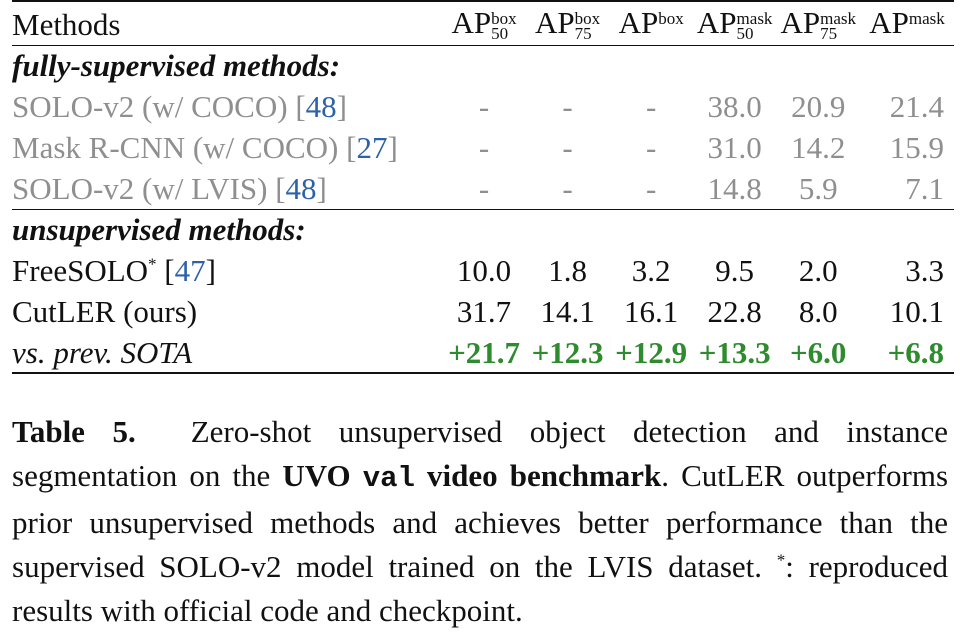 The image size is (966, 640). Describe the element at coordinates (190, 270) in the screenshot. I see `citation-link: 47` at that location.